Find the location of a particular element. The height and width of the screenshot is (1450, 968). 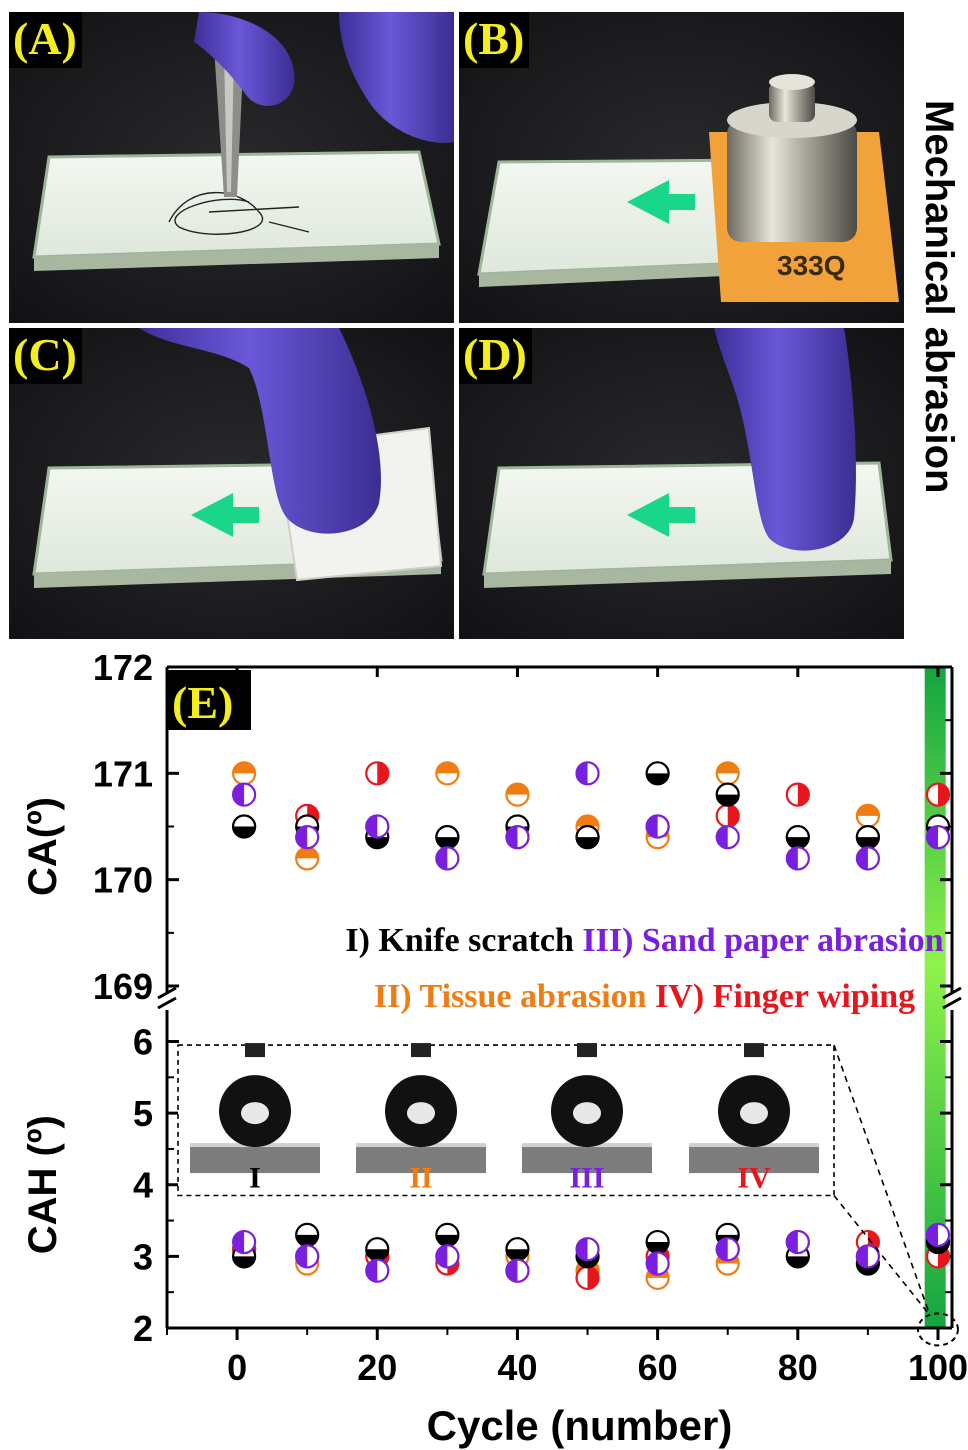

x-tick-label: 100 is located at coordinates (938, 1367).